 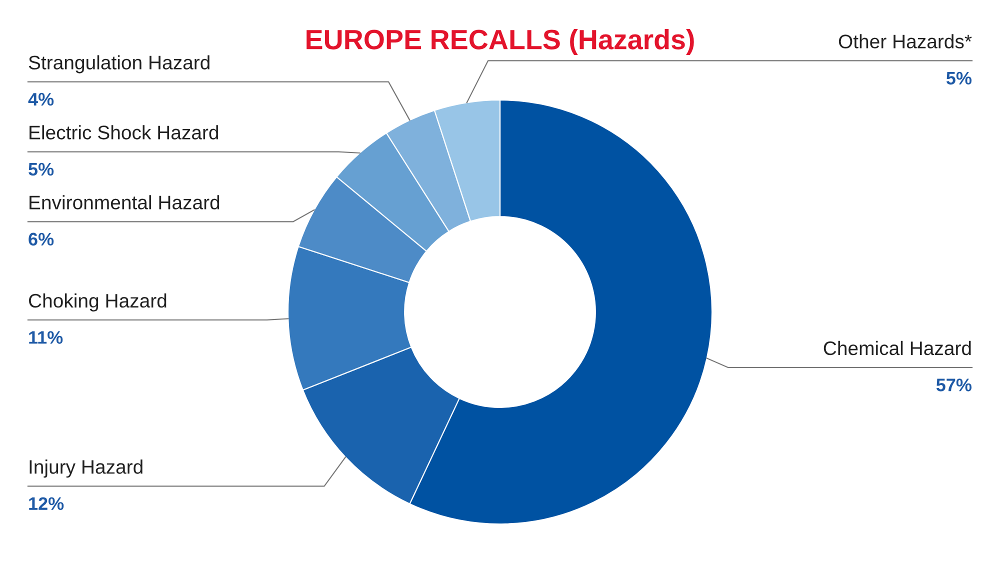 What do you see at coordinates (905, 41) in the screenshot?
I see `slice-label: Other Hazards*` at bounding box center [905, 41].